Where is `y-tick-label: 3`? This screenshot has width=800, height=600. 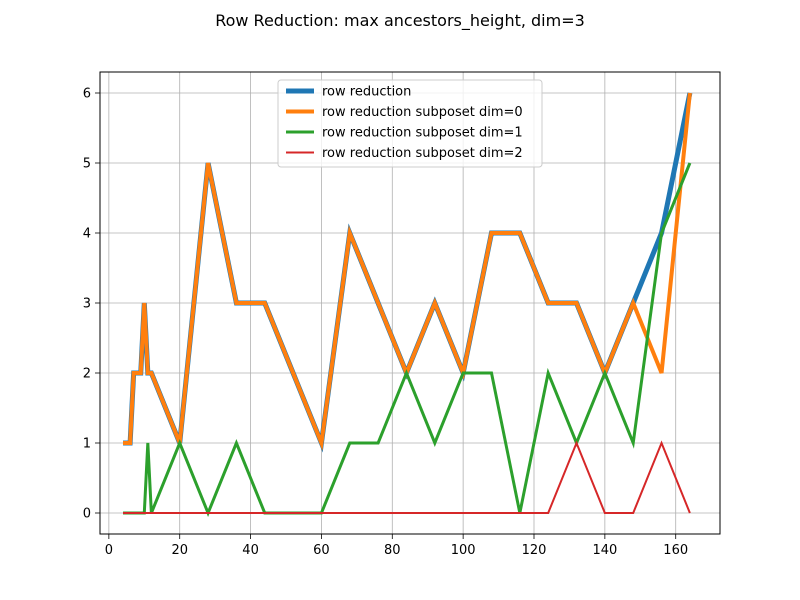
y-tick-label: 3 is located at coordinates (87, 304).